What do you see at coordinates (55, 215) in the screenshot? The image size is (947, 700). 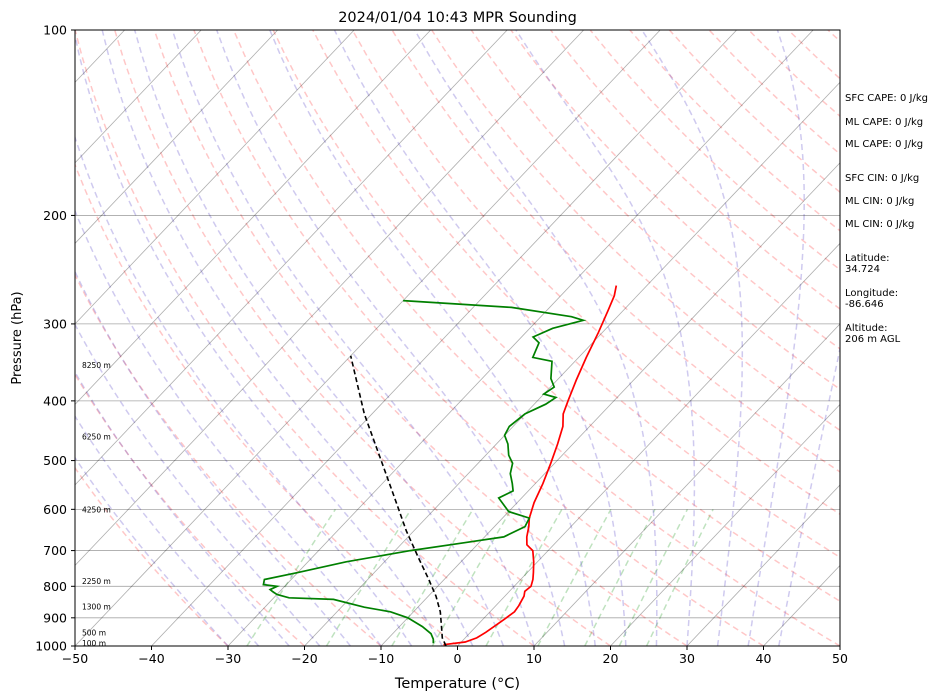 I see `y-tick-label: 200` at bounding box center [55, 215].